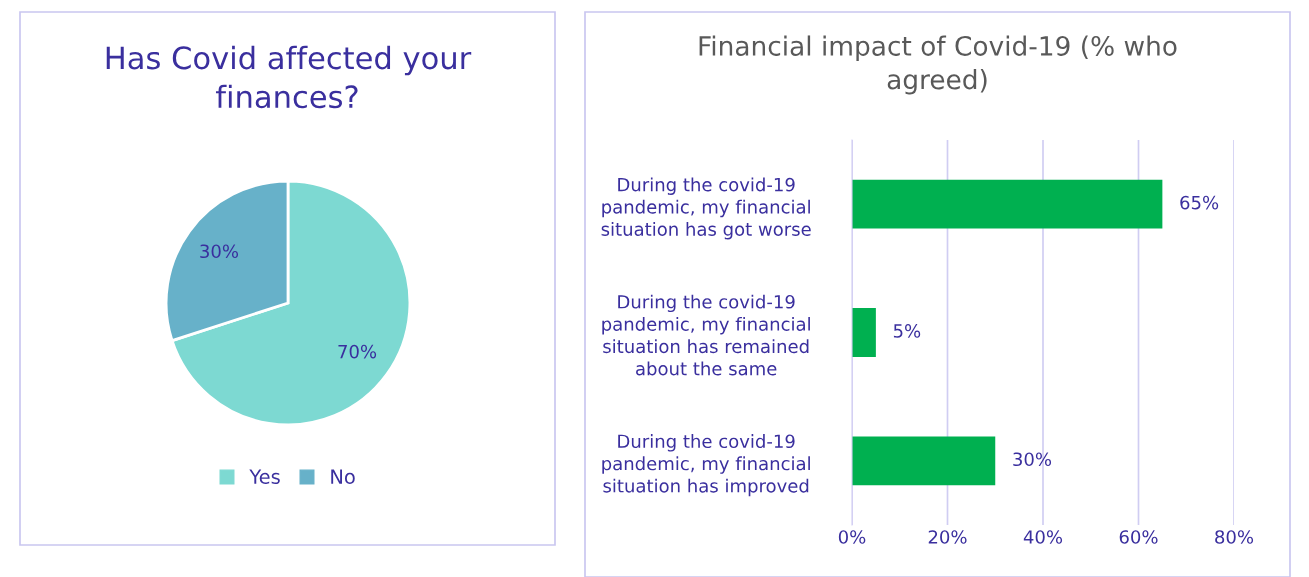  Describe the element at coordinates (907, 331) in the screenshot. I see `data-label: 5%` at that location.